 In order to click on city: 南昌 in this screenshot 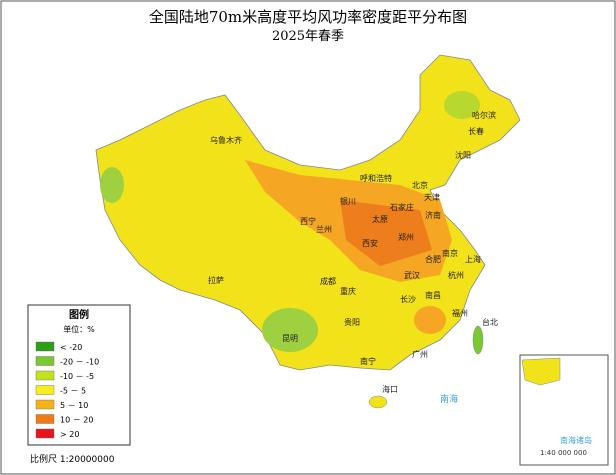, I will do `click(433, 295)`.